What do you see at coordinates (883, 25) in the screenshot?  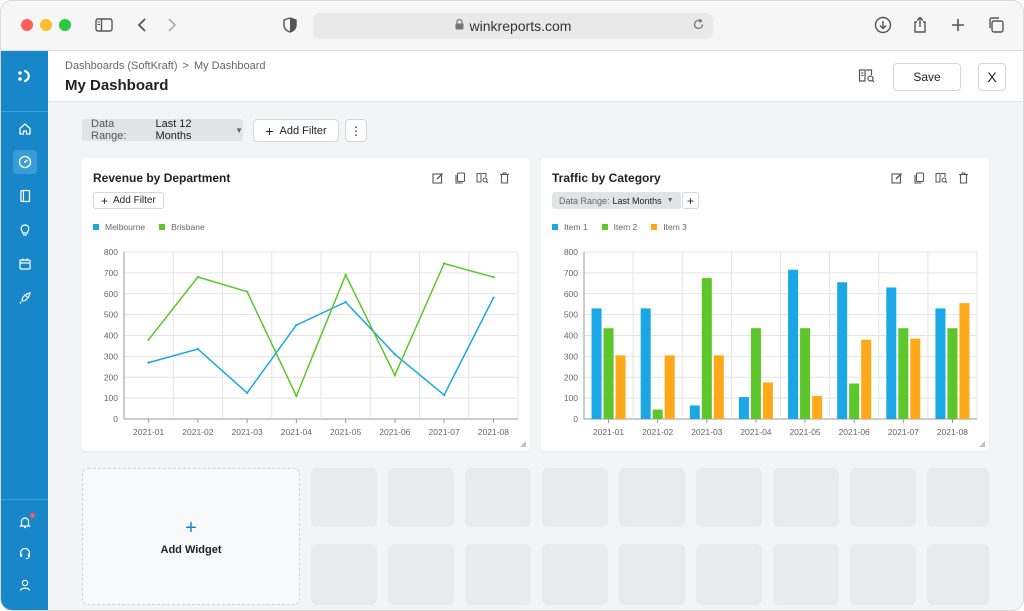 I see `download-icon` at bounding box center [883, 25].